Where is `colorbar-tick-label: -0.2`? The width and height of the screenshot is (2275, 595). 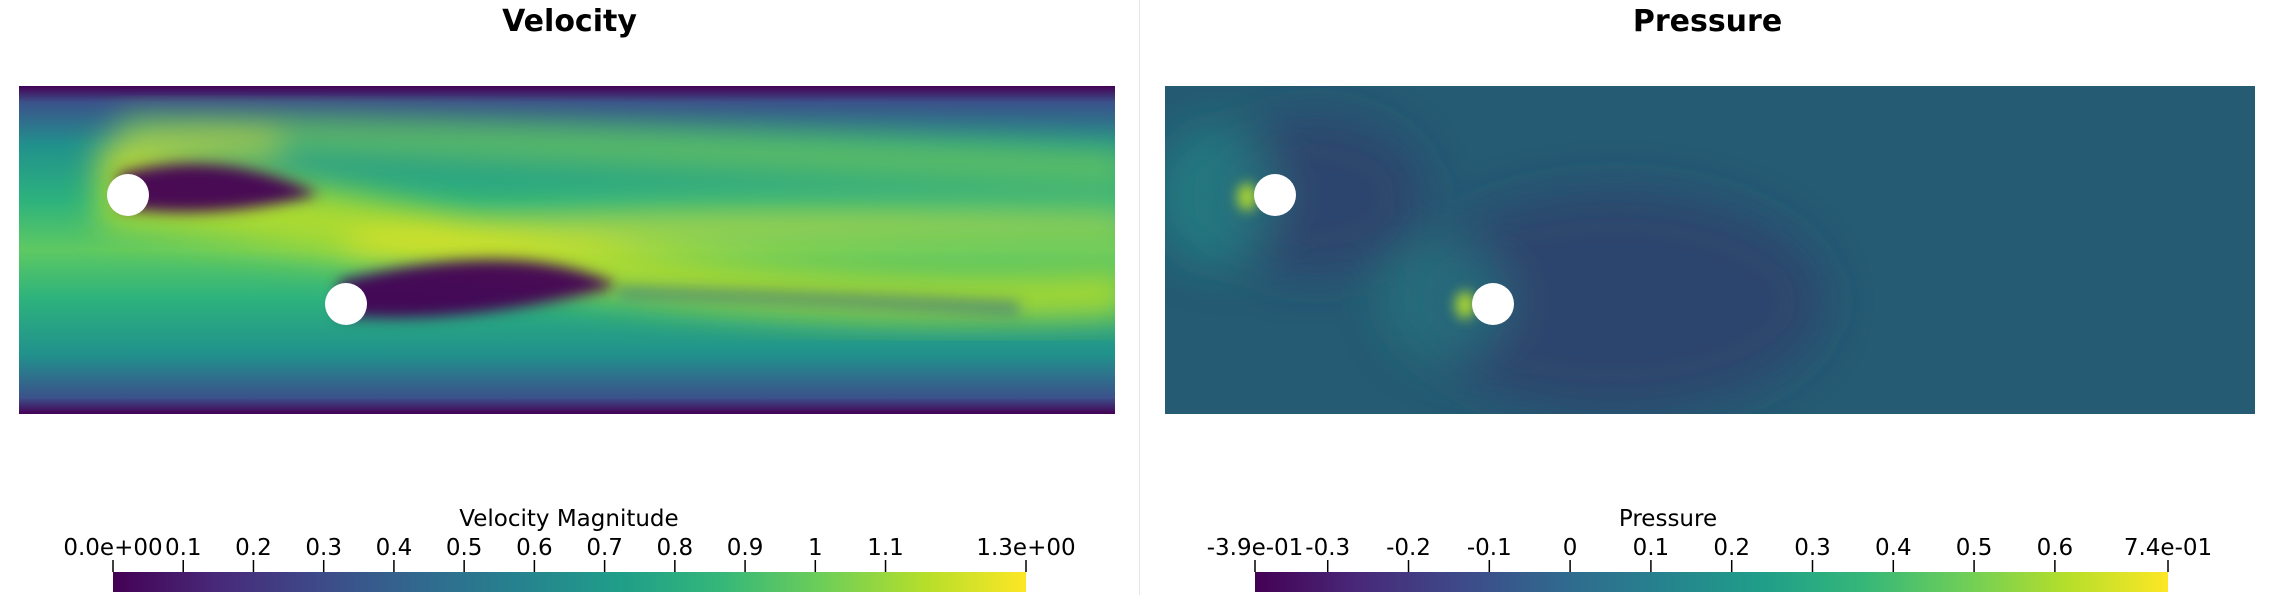
colorbar-tick-label: -0.2 is located at coordinates (1408, 548).